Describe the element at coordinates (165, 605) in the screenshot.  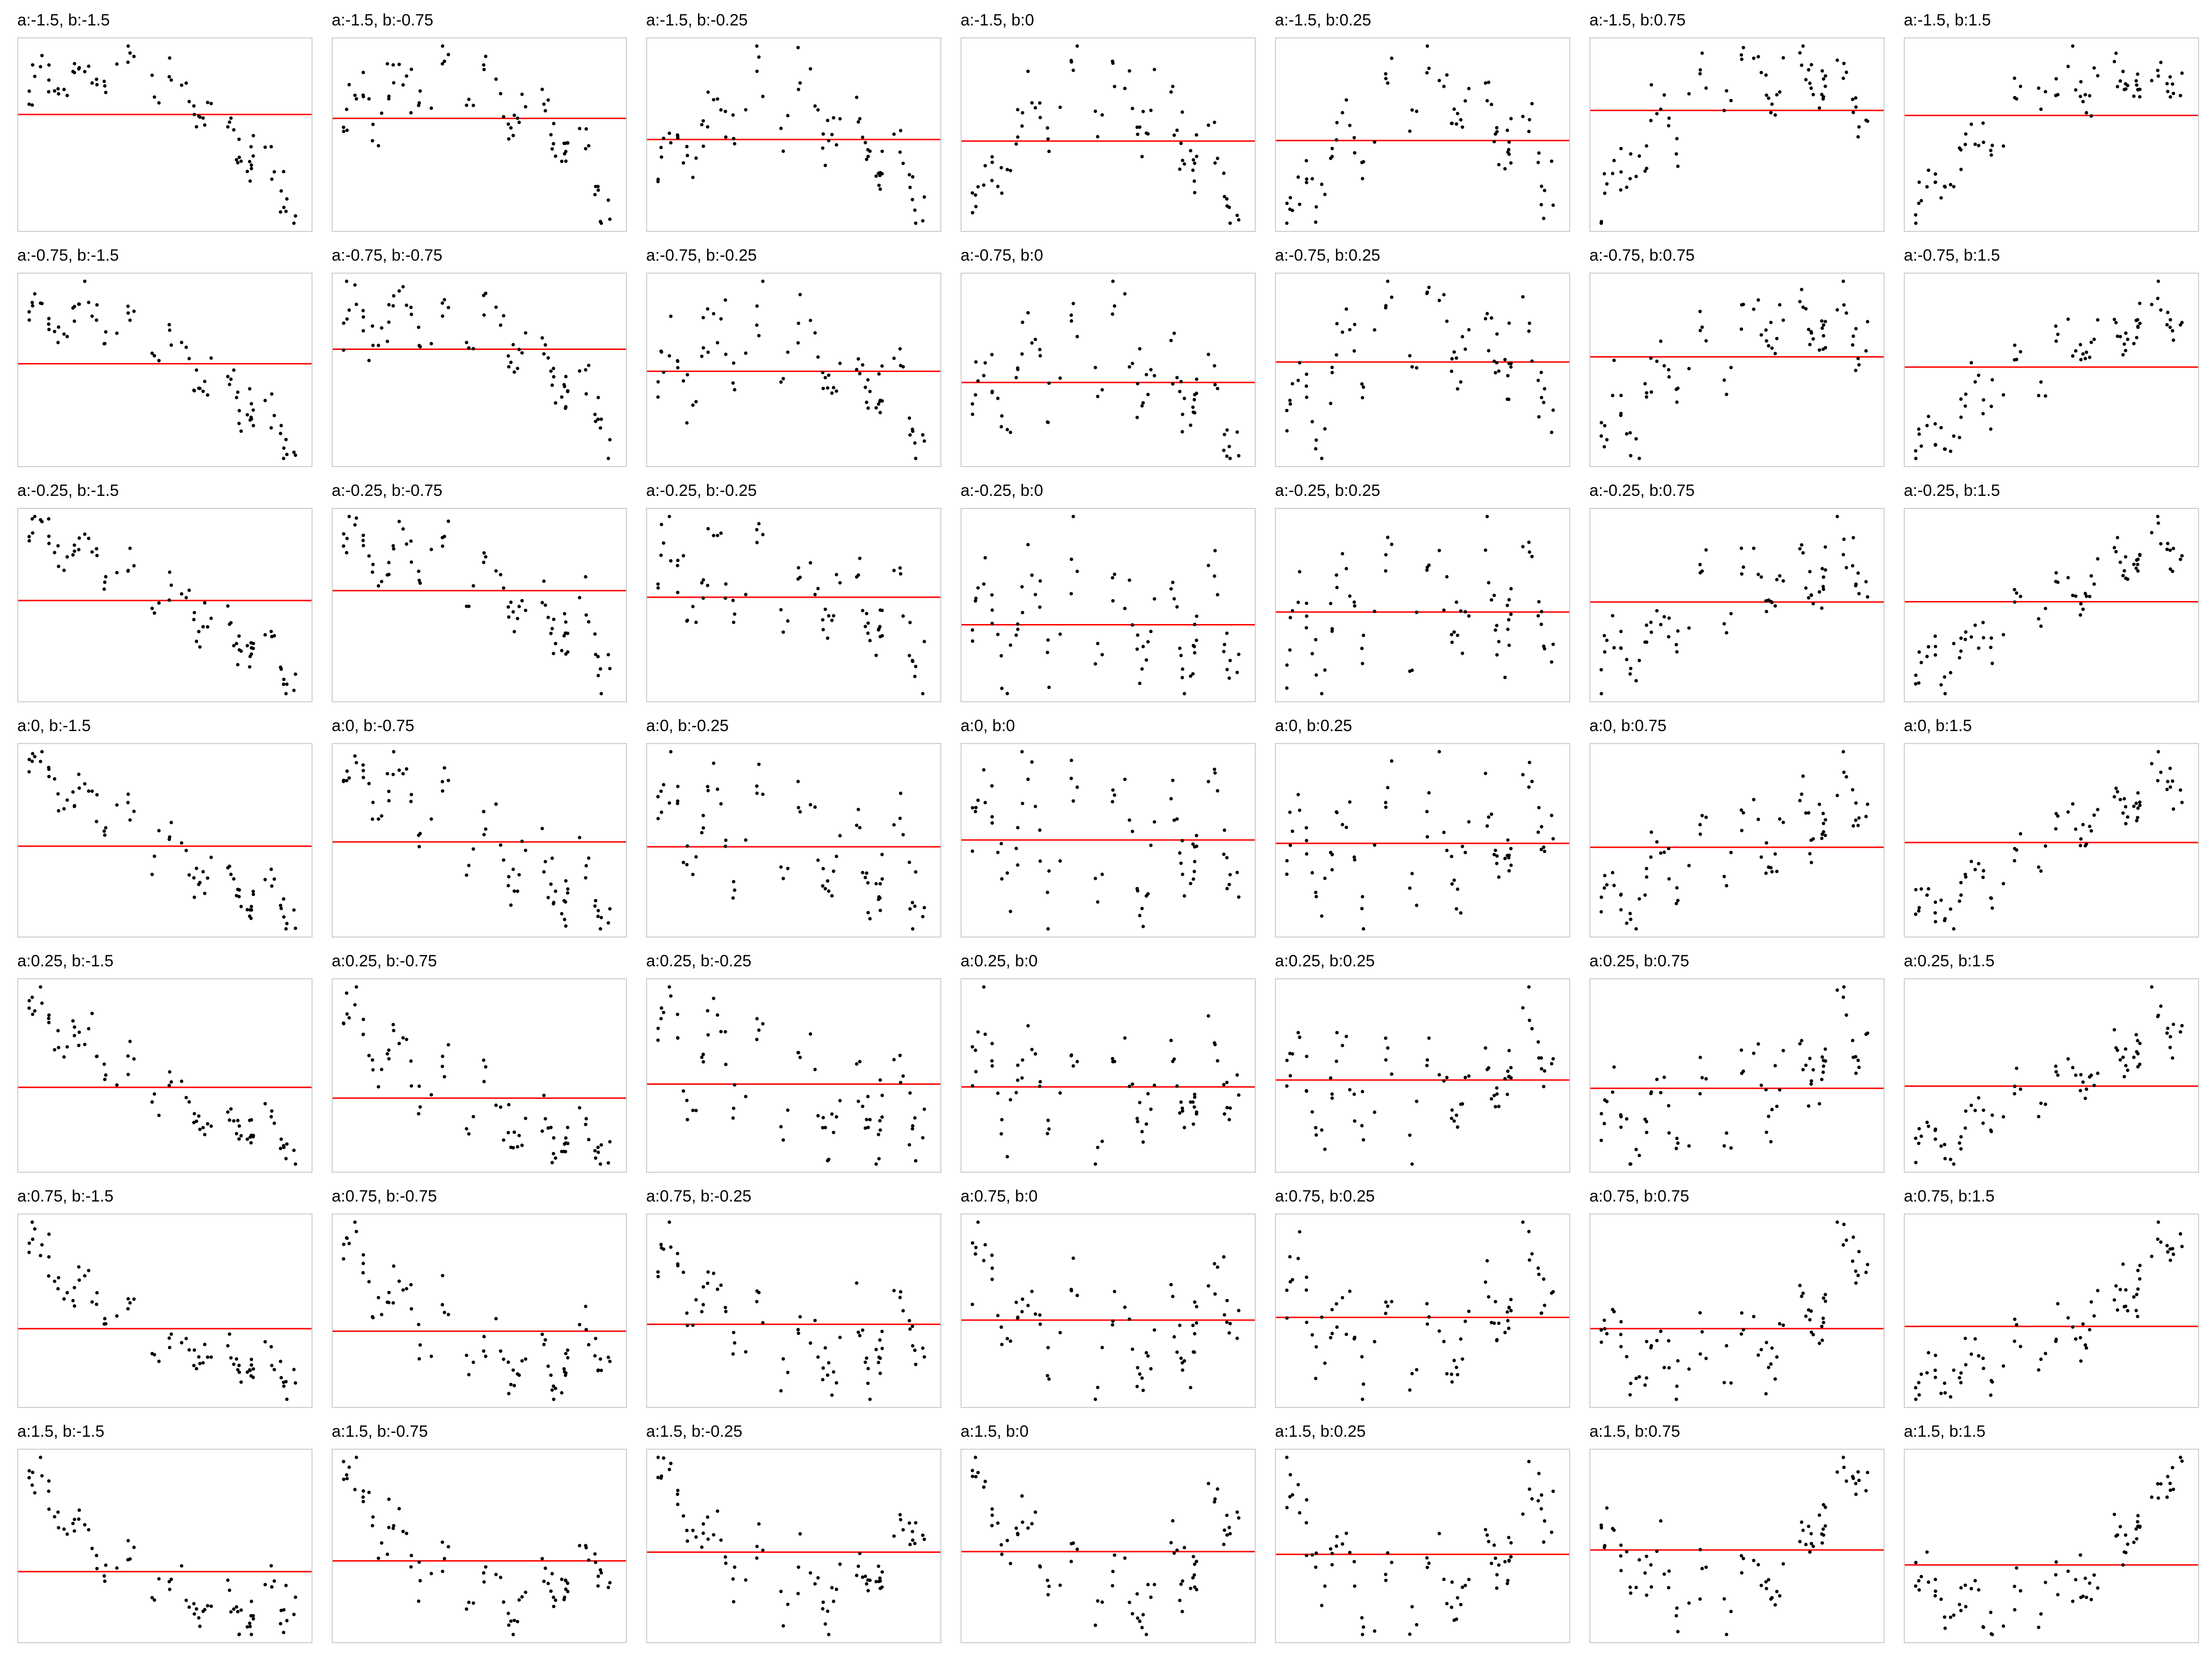
I see `panel-frame` at that location.